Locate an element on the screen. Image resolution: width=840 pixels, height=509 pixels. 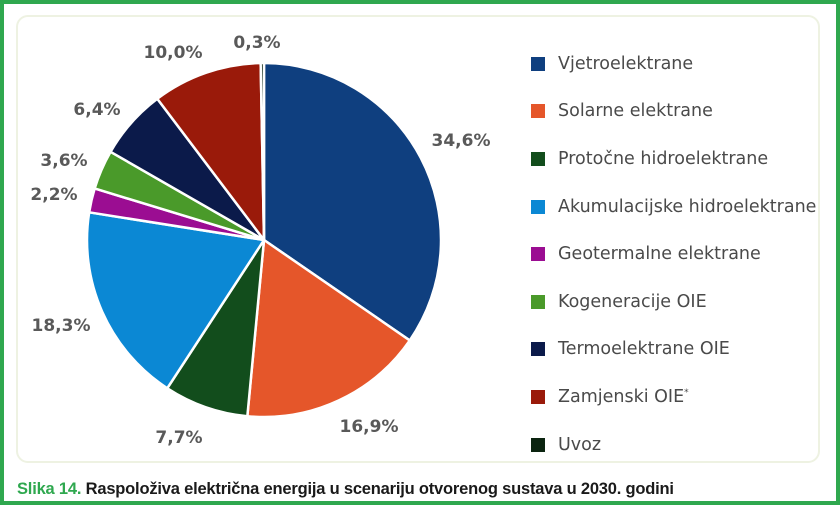
legend-label: Protočne hidroelektrane is located at coordinates (663, 158).